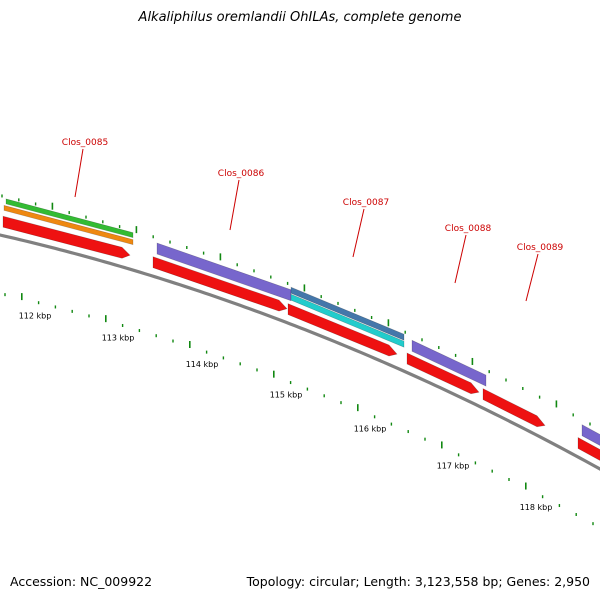 This screenshot has height=600, width=600. Describe the element at coordinates (241, 174) in the screenshot. I see `gene-label: Clos_0086` at that location.